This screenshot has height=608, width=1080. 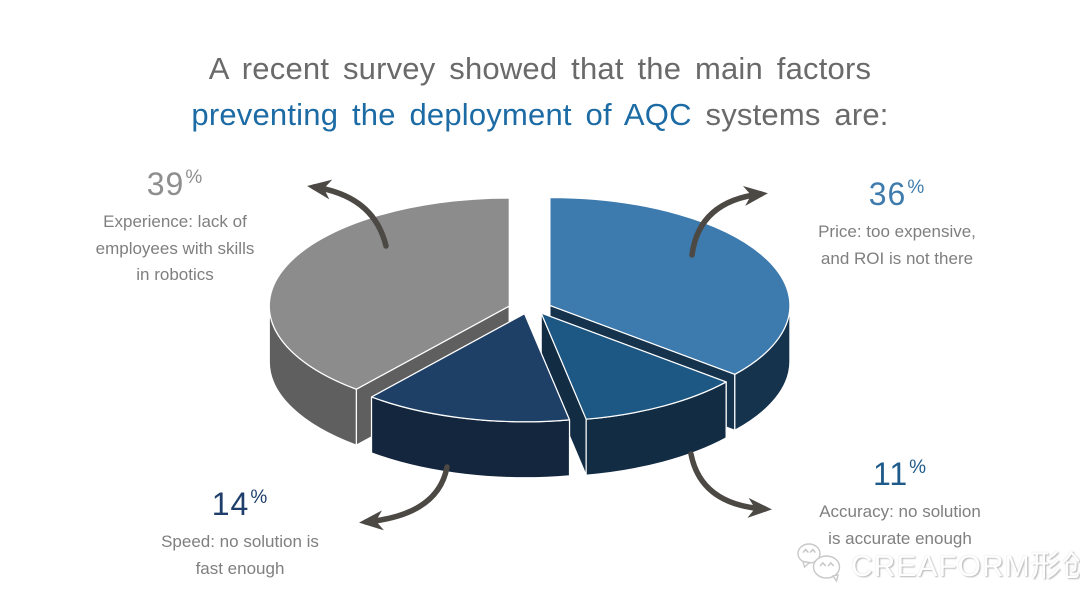 What do you see at coordinates (887, 194) in the screenshot?
I see `price-percent-value: 36` at bounding box center [887, 194].